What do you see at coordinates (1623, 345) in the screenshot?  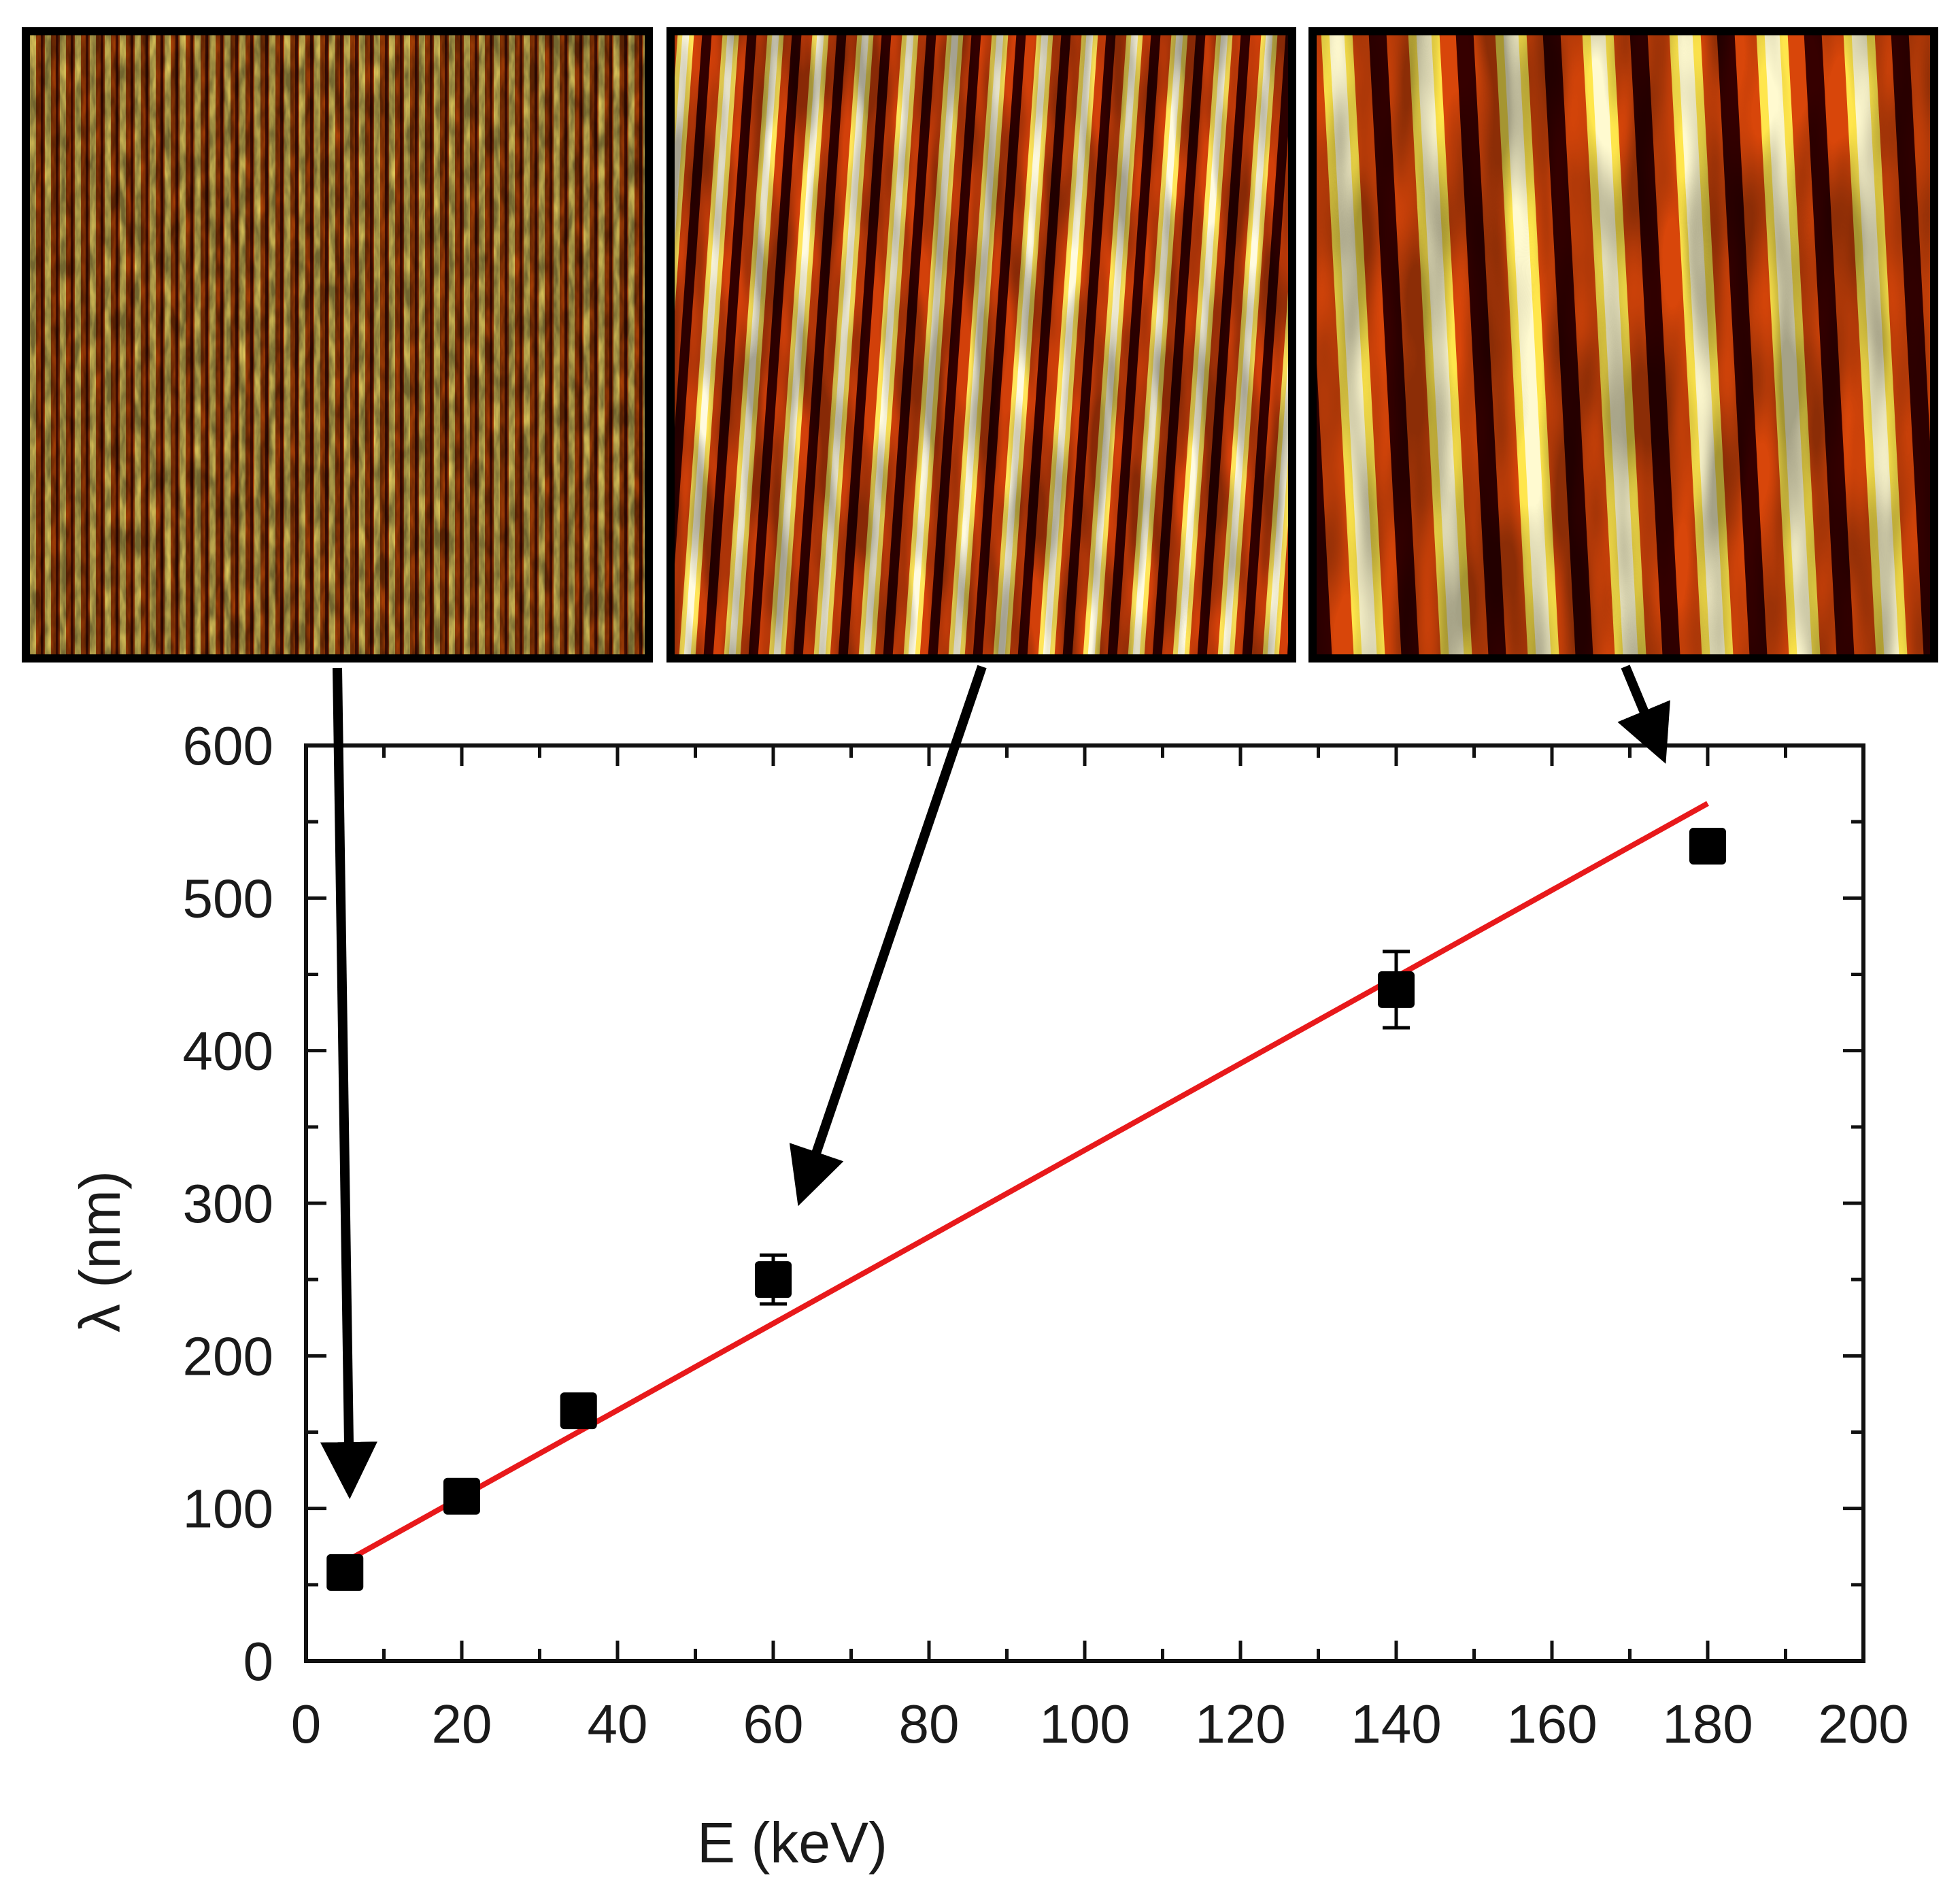 I see `afm-image-high-energy` at bounding box center [1623, 345].